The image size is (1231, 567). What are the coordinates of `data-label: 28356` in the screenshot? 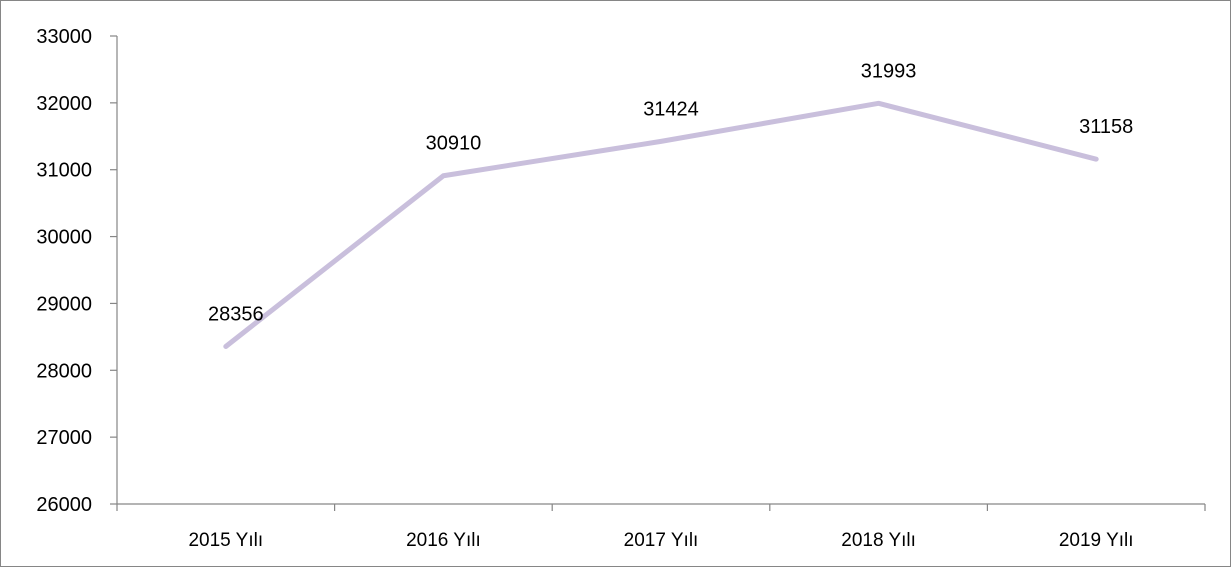 It's located at (236, 314).